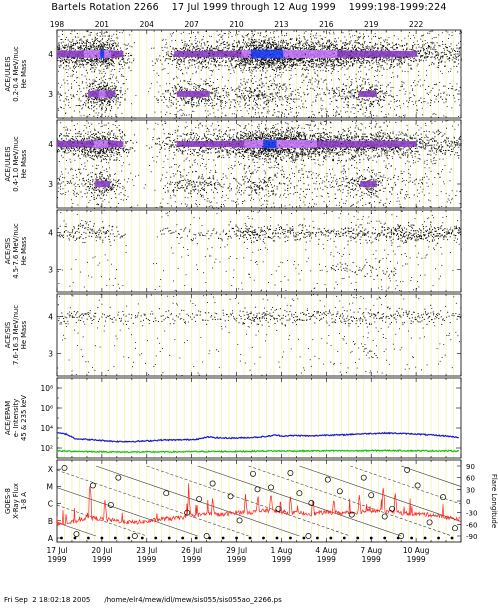 The height and width of the screenshot is (610, 498). Describe the element at coordinates (50, 354) in the screenshot. I see `panel-4-ytick-3: 3` at that location.